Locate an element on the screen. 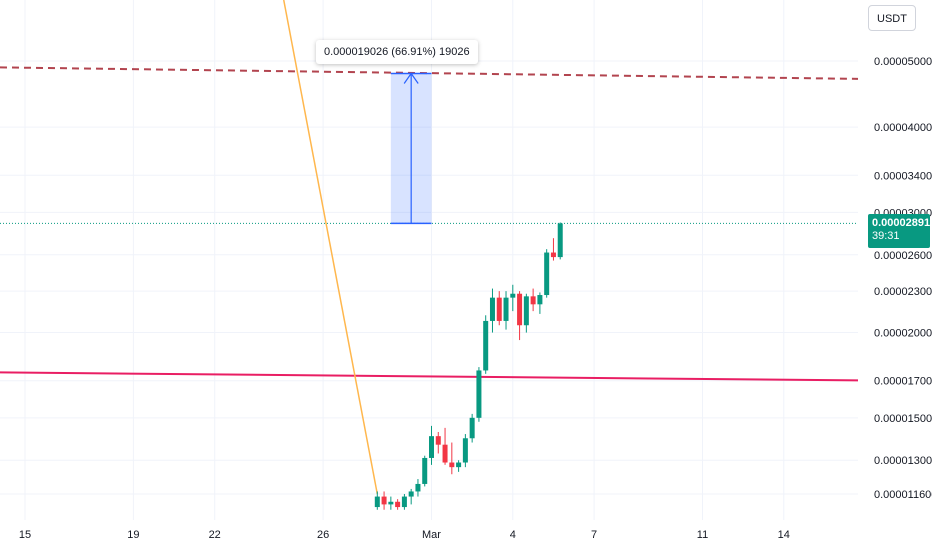 The width and height of the screenshot is (932, 550). currency-label: USDT is located at coordinates (892, 19).